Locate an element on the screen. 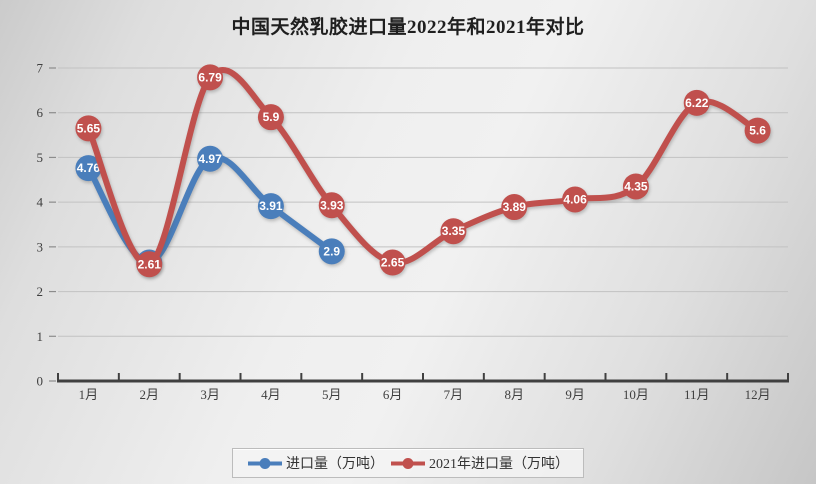 The width and height of the screenshot is (816, 484). x-axis-label: 6月 is located at coordinates (393, 394).